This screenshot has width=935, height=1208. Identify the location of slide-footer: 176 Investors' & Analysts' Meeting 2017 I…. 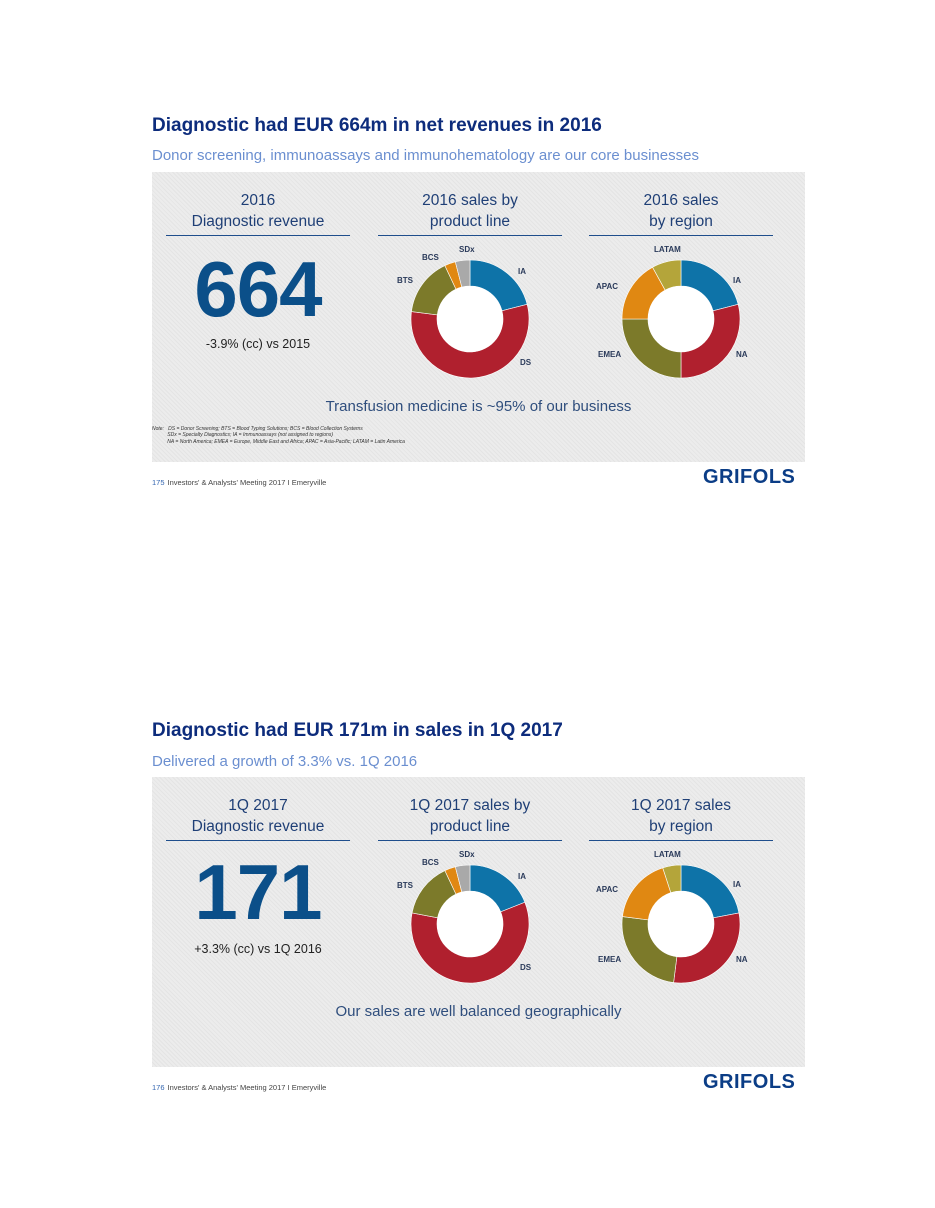
(239, 1087).